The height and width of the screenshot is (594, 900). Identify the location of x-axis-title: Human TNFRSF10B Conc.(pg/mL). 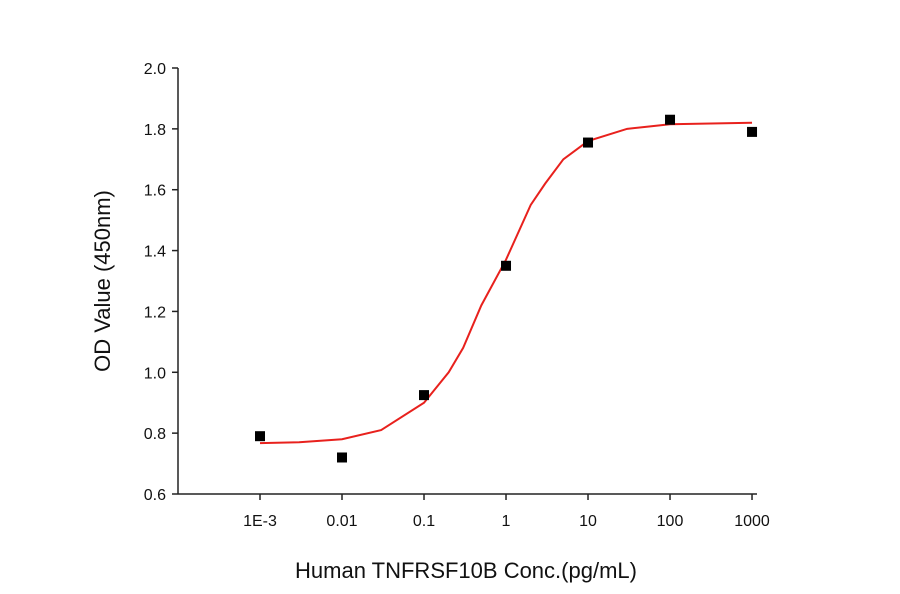
(466, 570).